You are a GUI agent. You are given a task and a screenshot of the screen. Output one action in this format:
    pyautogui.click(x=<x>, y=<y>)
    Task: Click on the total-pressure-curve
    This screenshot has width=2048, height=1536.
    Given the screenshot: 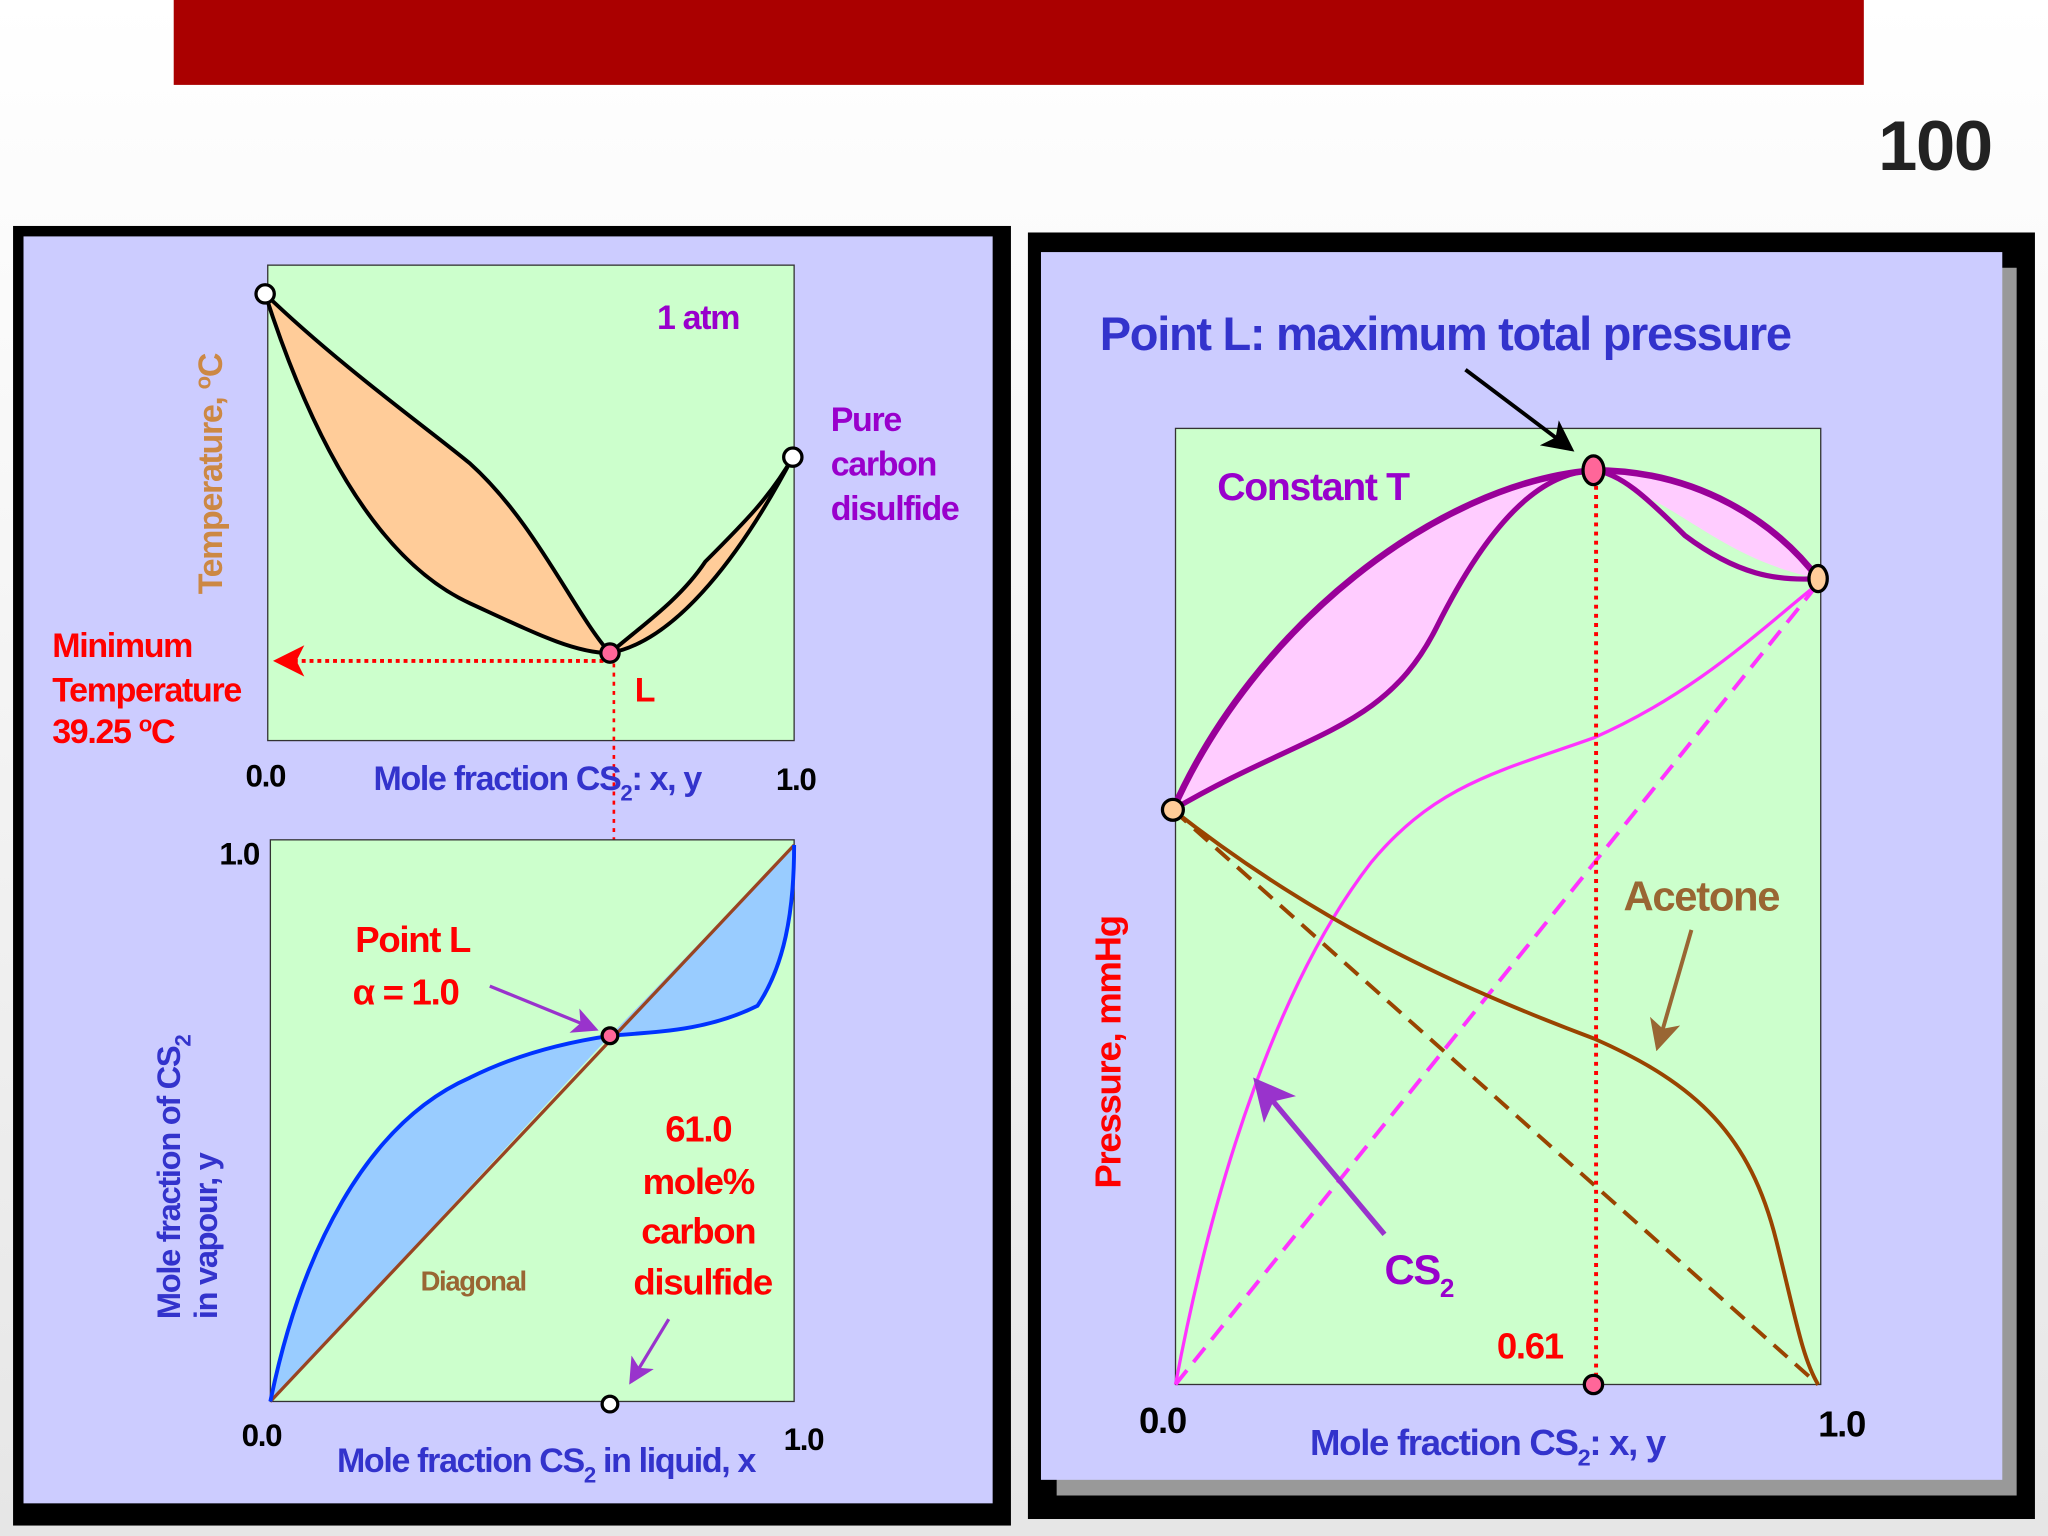 What is the action you would take?
    pyautogui.click(x=1495, y=639)
    